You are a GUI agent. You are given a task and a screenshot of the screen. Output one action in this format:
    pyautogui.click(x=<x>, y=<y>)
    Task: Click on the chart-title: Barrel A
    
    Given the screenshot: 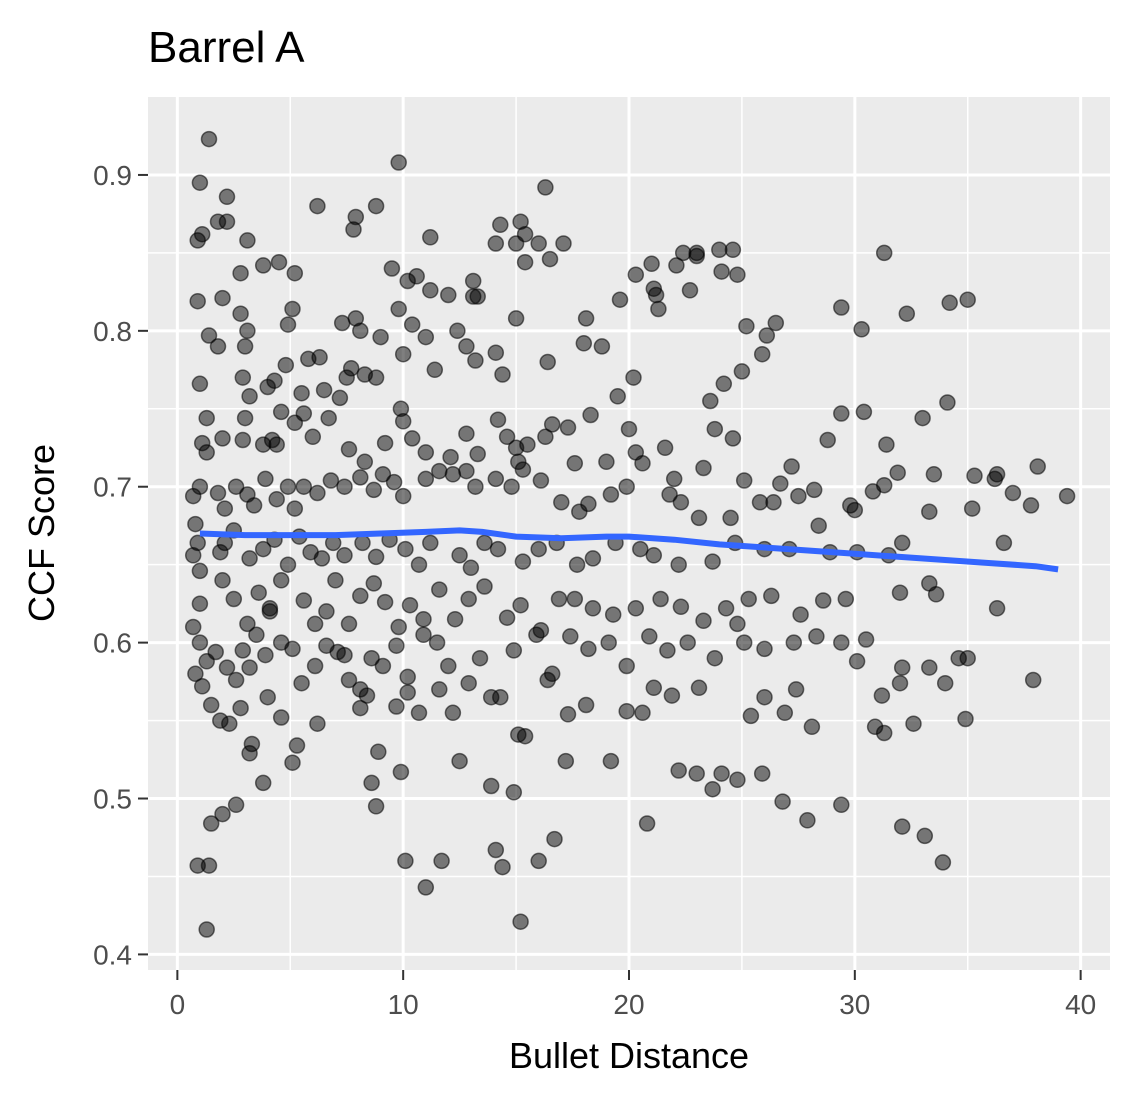 What is the action you would take?
    pyautogui.click(x=226, y=47)
    